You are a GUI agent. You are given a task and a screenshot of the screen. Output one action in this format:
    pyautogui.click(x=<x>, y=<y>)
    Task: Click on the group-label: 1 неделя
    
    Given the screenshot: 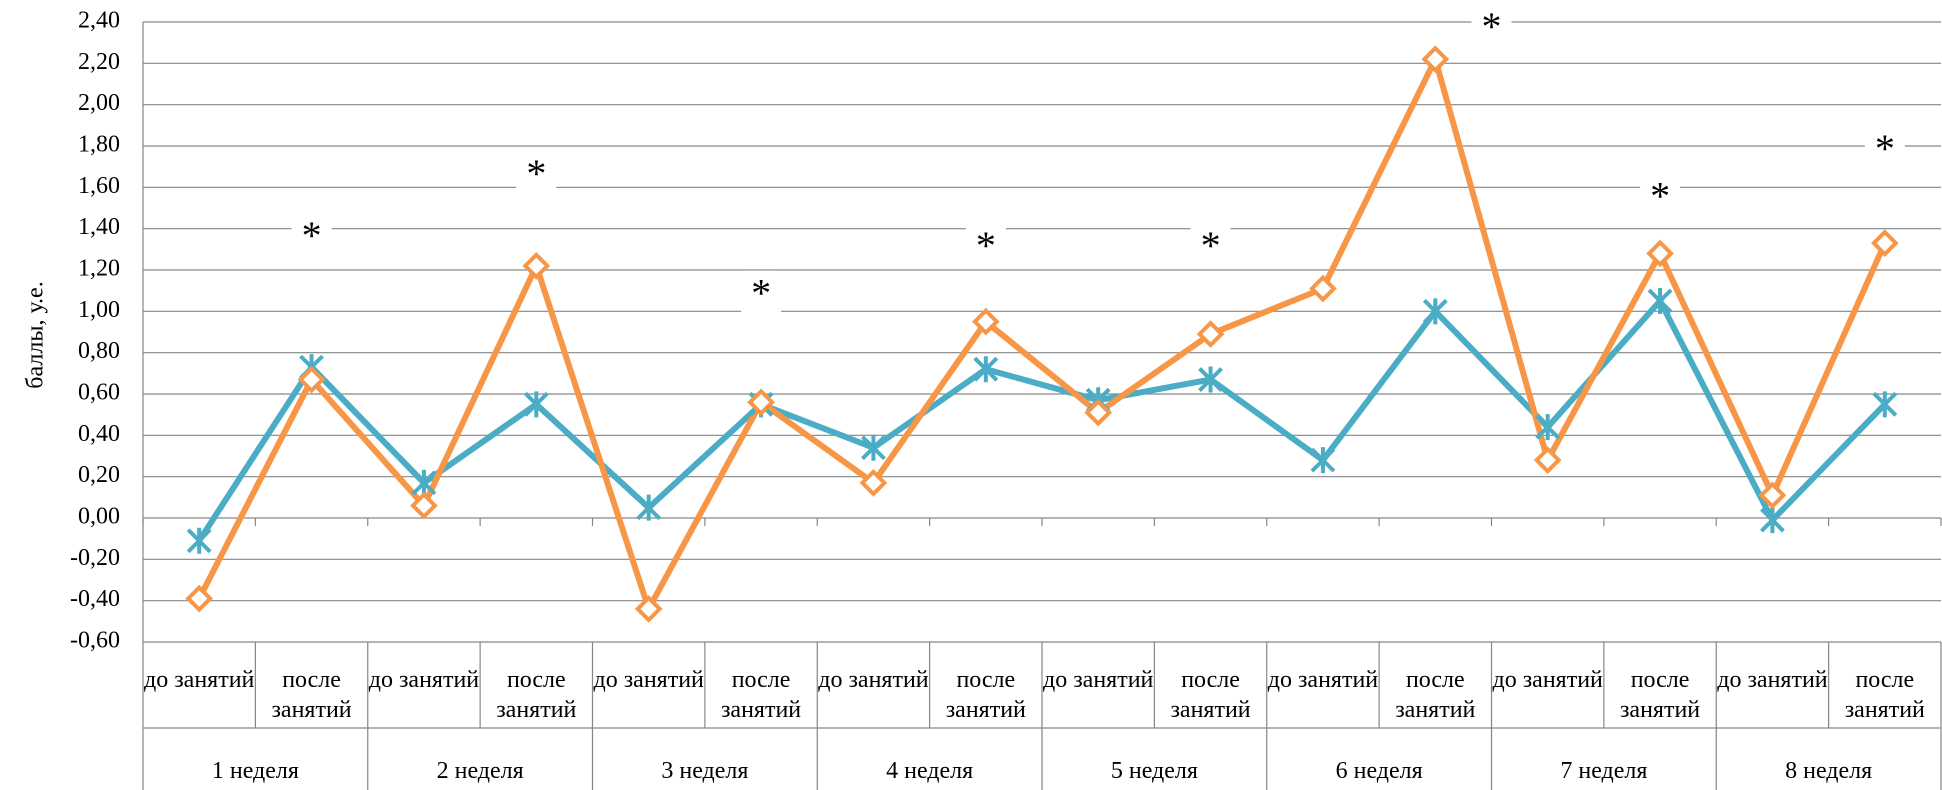 What is the action you would take?
    pyautogui.click(x=255, y=771)
    